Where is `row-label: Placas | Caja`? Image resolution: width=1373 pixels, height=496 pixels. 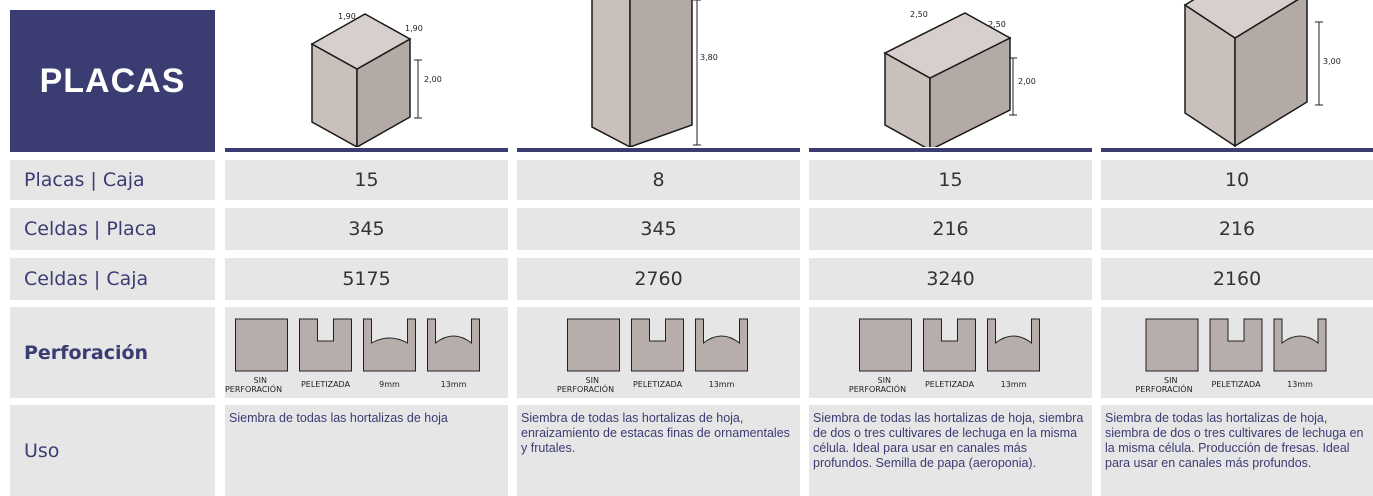
row-label: Placas | Caja is located at coordinates (112, 180).